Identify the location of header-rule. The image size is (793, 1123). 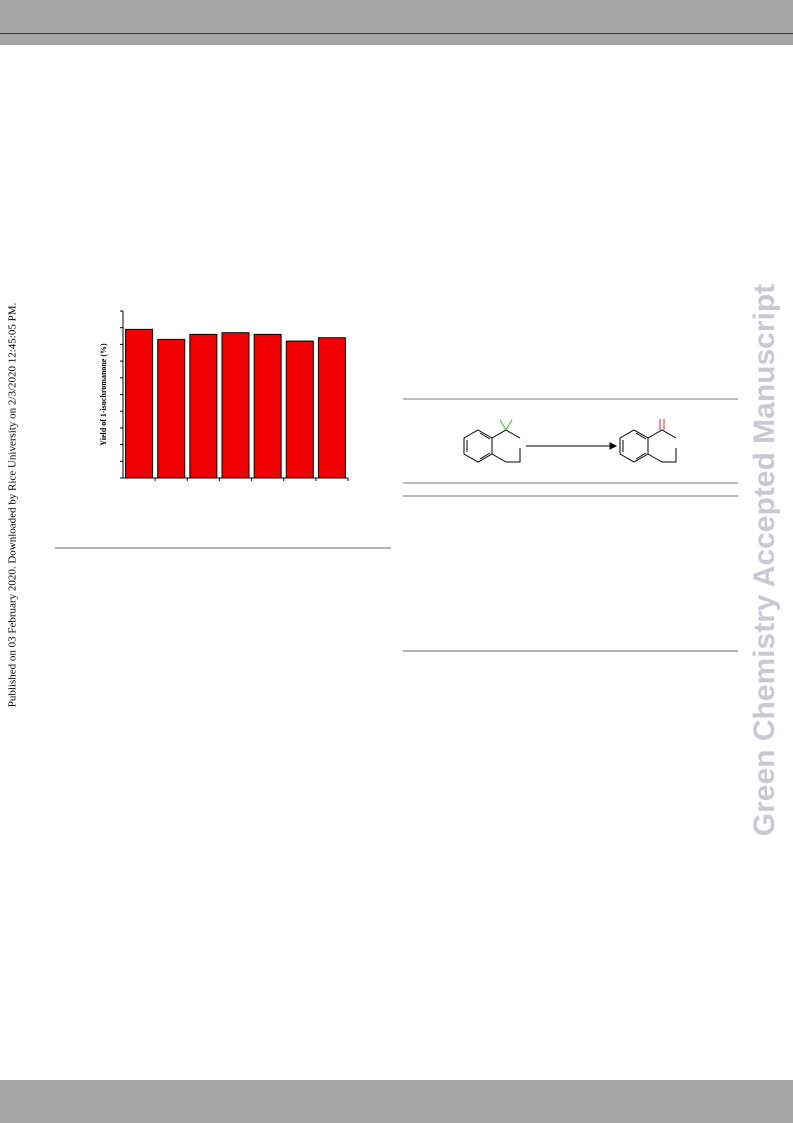
(396, 33).